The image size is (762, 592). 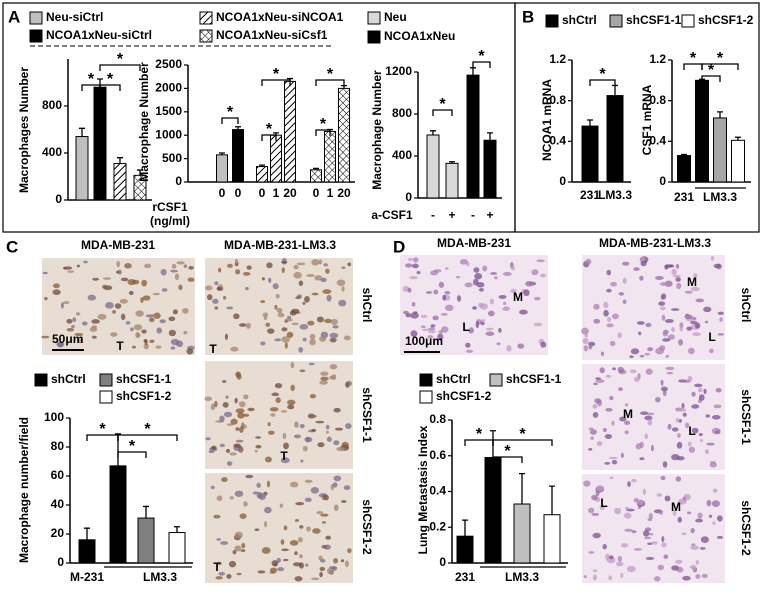 I want to click on image-label: L, so click(x=711, y=337).